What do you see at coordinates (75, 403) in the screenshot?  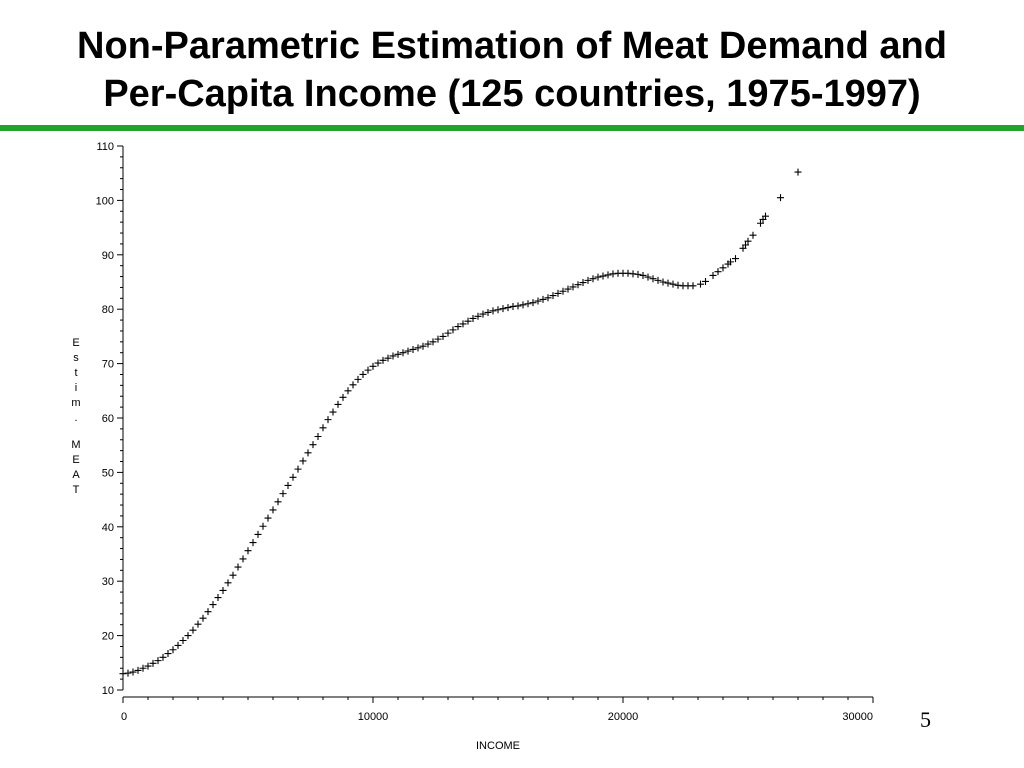 I see `y-axis-title-char: m` at bounding box center [75, 403].